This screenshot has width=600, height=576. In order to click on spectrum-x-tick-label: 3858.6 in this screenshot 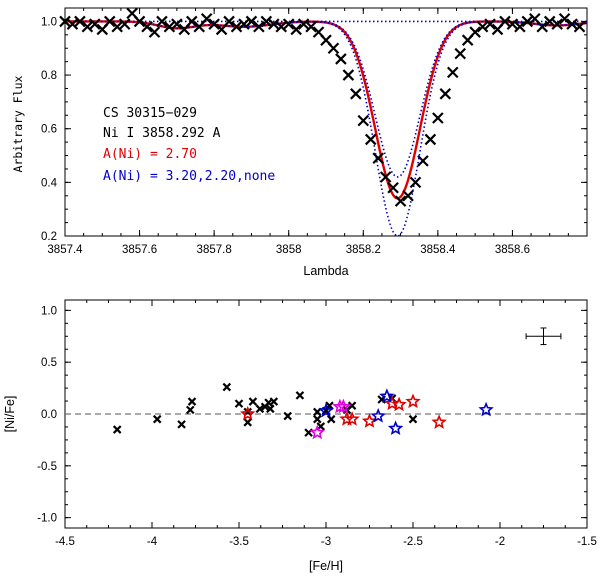, I will do `click(512, 250)`.